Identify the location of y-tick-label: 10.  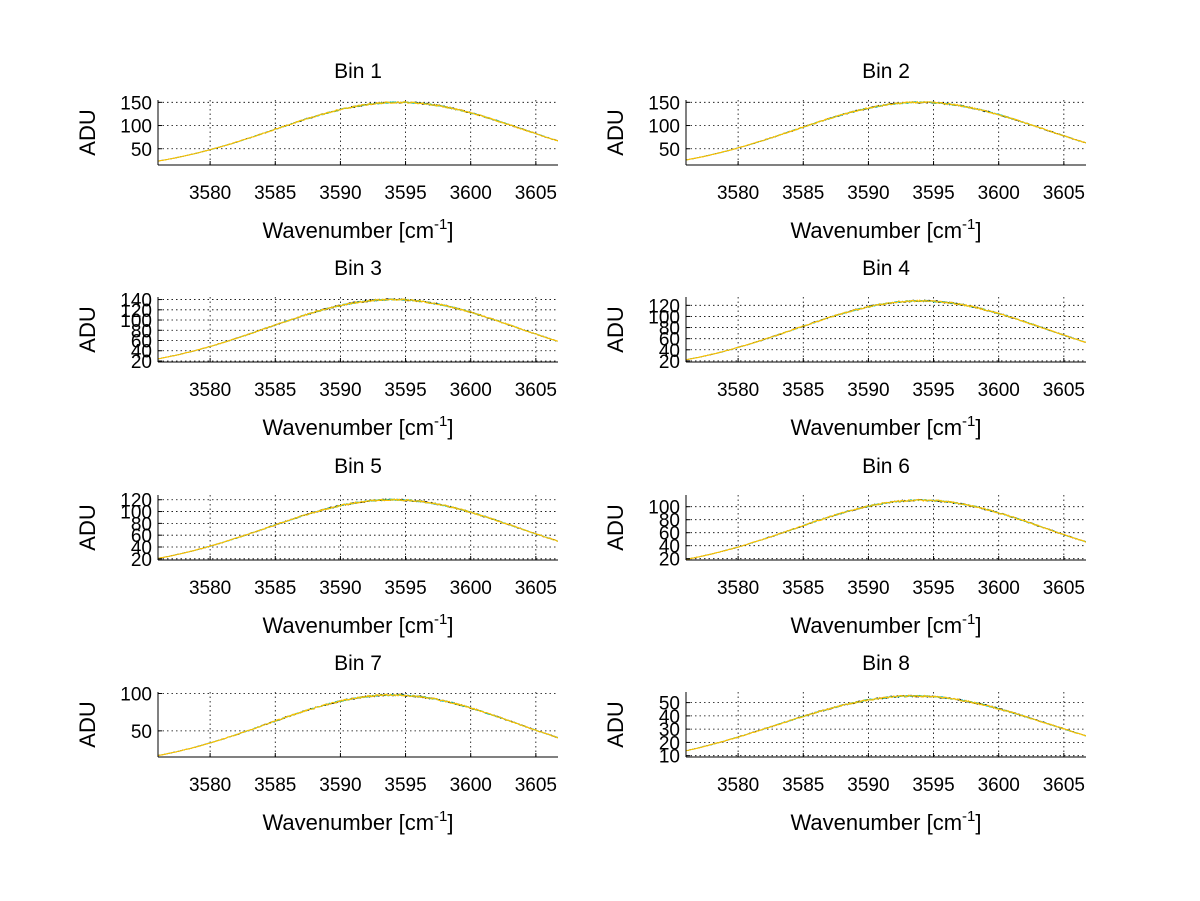
(669, 757).